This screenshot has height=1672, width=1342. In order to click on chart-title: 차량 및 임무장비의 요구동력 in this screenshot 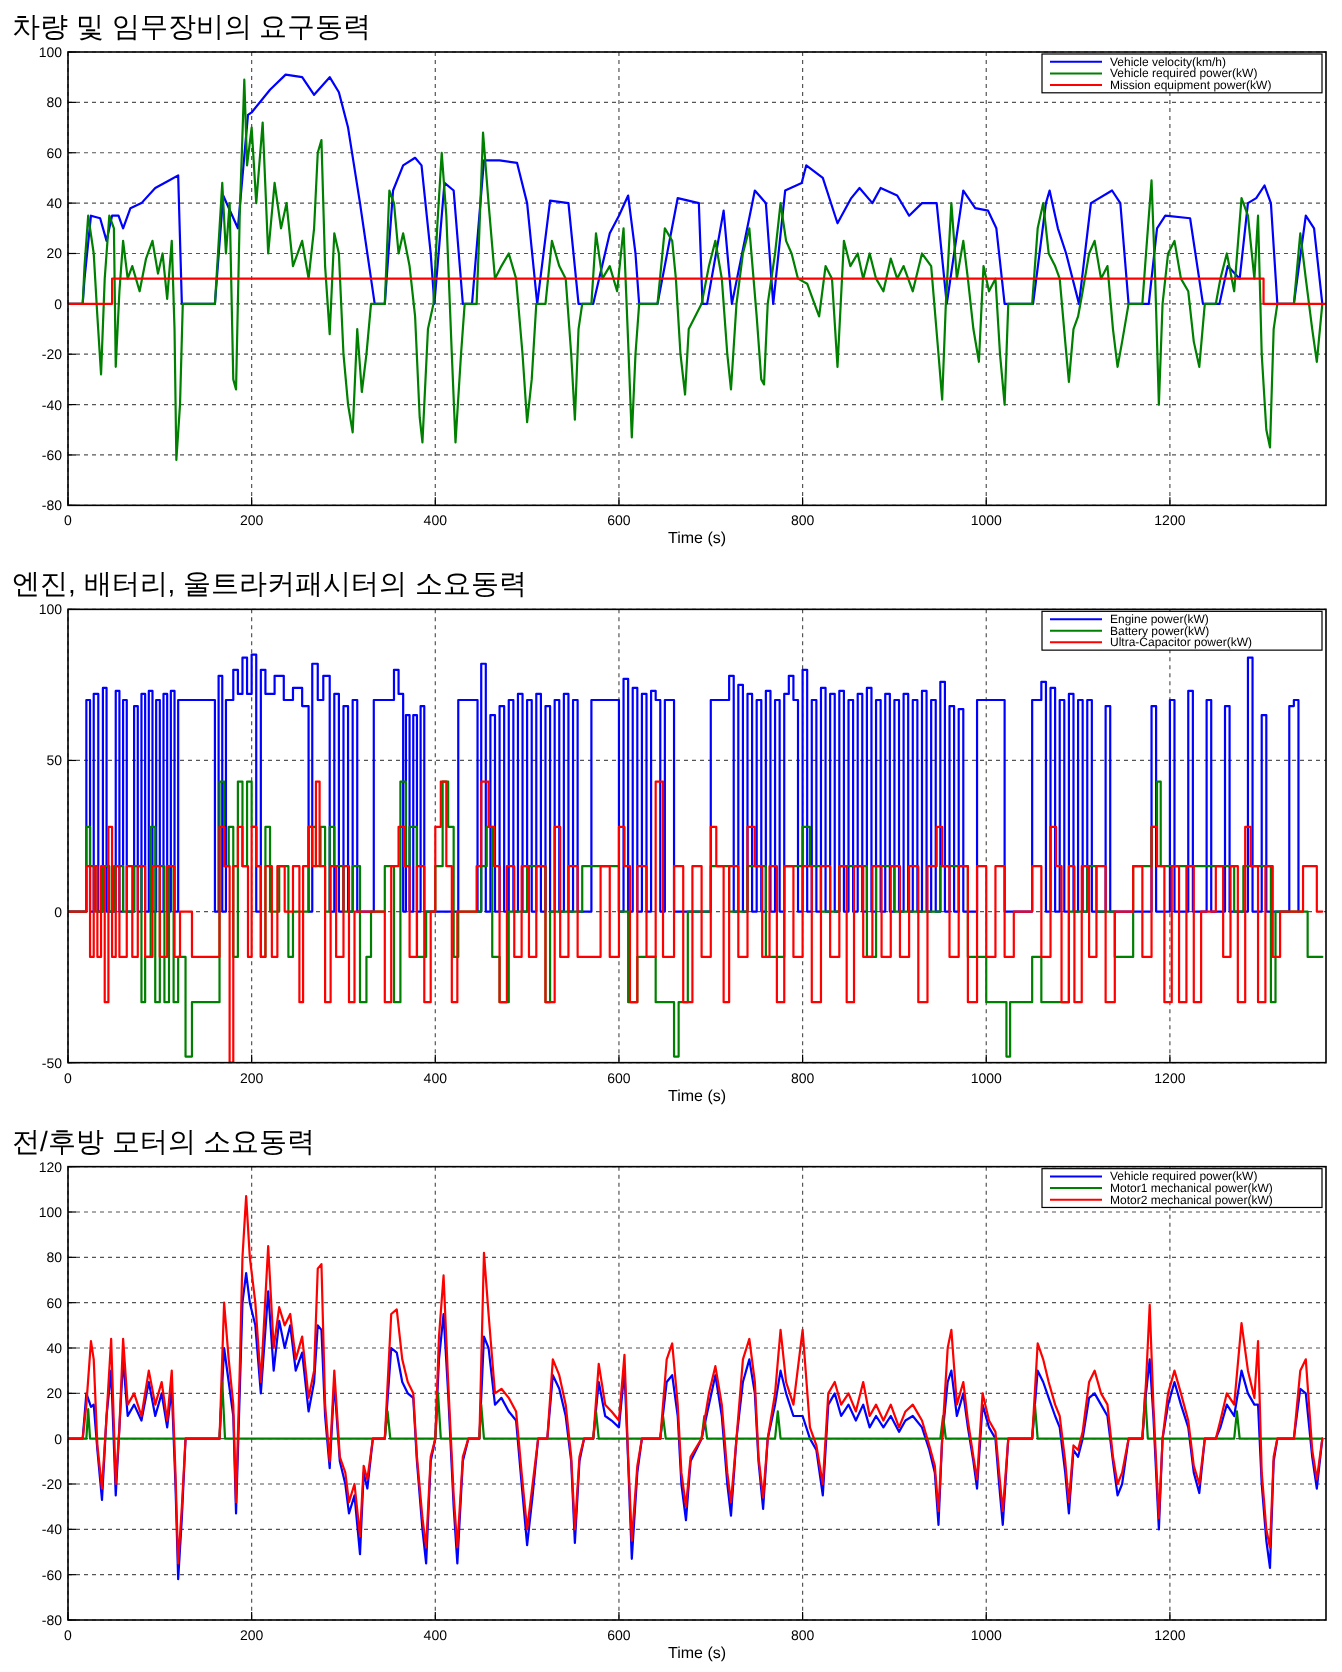, I will do `click(192, 26)`.